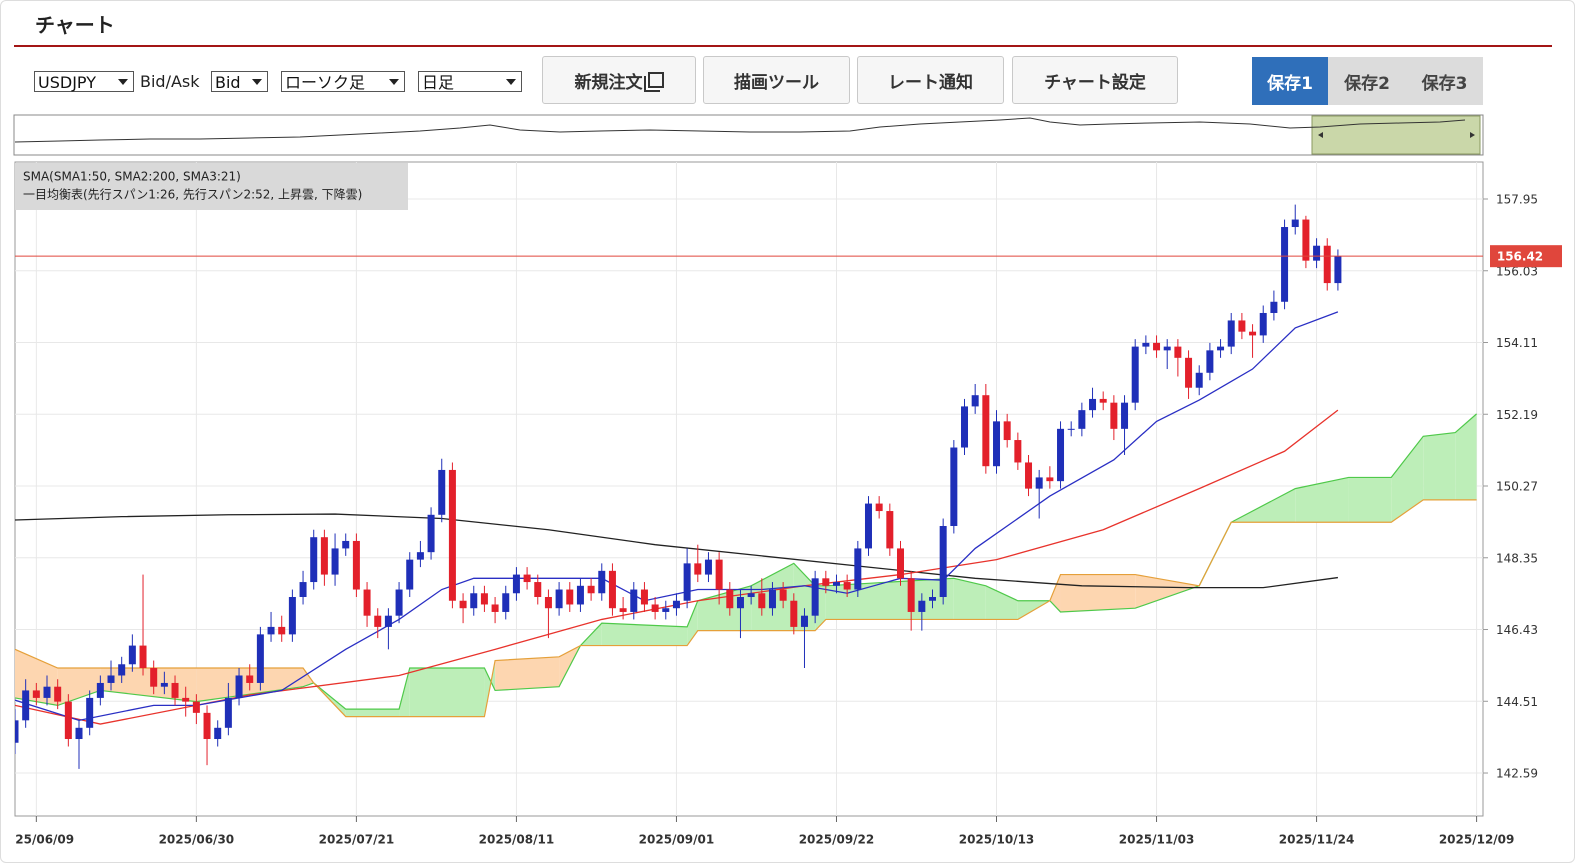 The height and width of the screenshot is (863, 1575). Describe the element at coordinates (37, 840) in the screenshot. I see `x-tick-label: 2025/06/09` at that location.